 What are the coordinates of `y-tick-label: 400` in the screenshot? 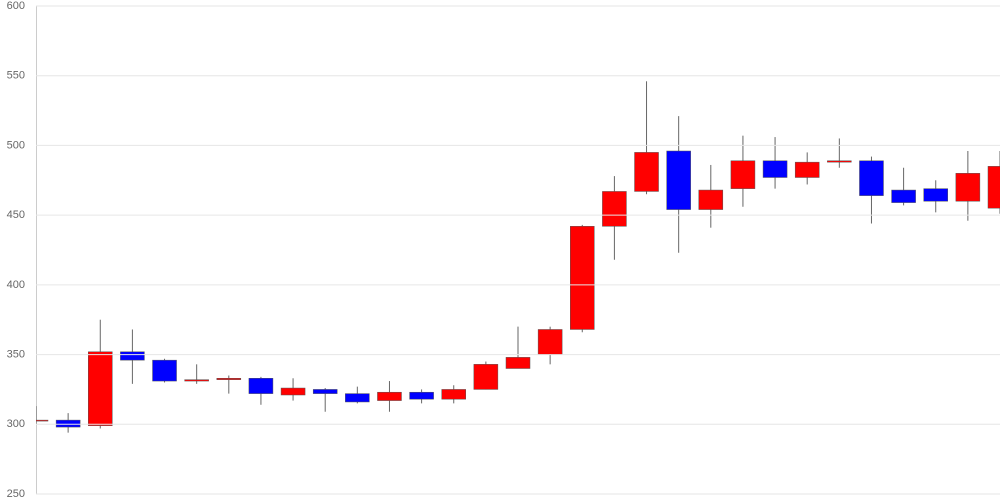 It's located at (16, 285).